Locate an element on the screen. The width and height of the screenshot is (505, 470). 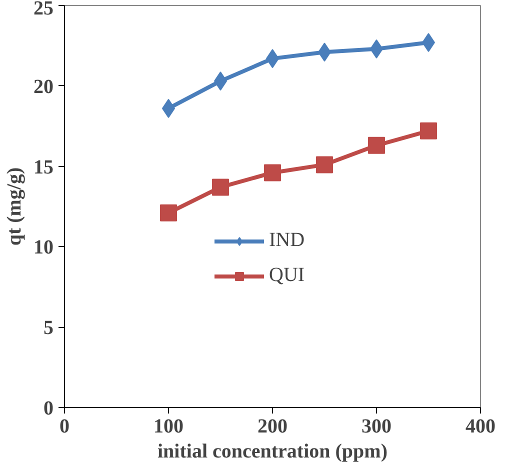
legend-label: IND is located at coordinates (287, 240).